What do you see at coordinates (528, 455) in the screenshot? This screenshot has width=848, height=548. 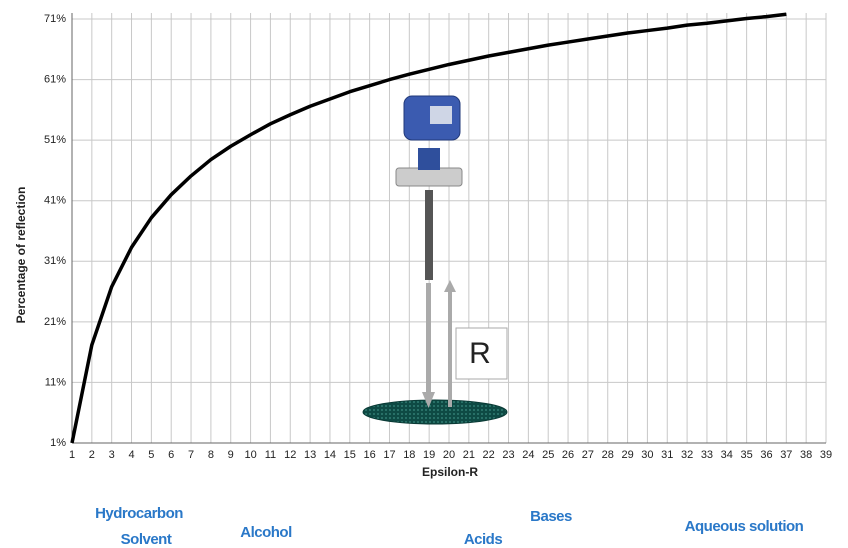 I see `x-tick-label: 24` at bounding box center [528, 455].